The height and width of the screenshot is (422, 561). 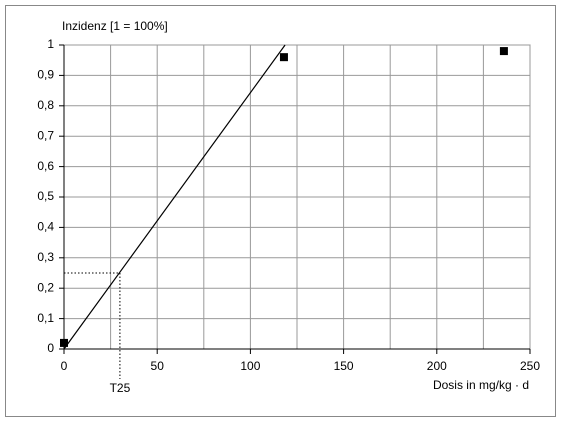 I want to click on y-tick-label: 0,5, so click(x=45, y=196).